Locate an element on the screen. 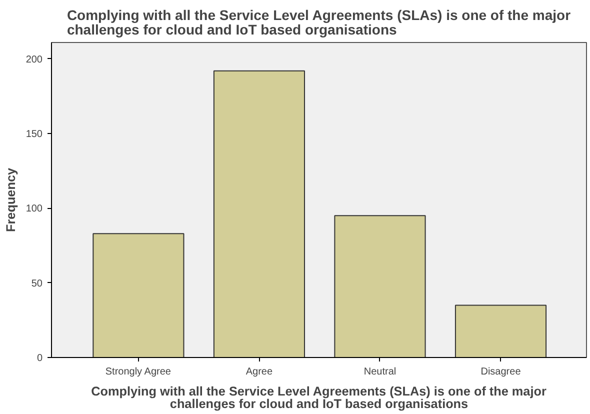  y-axis-title: Frequency is located at coordinates (11, 200).